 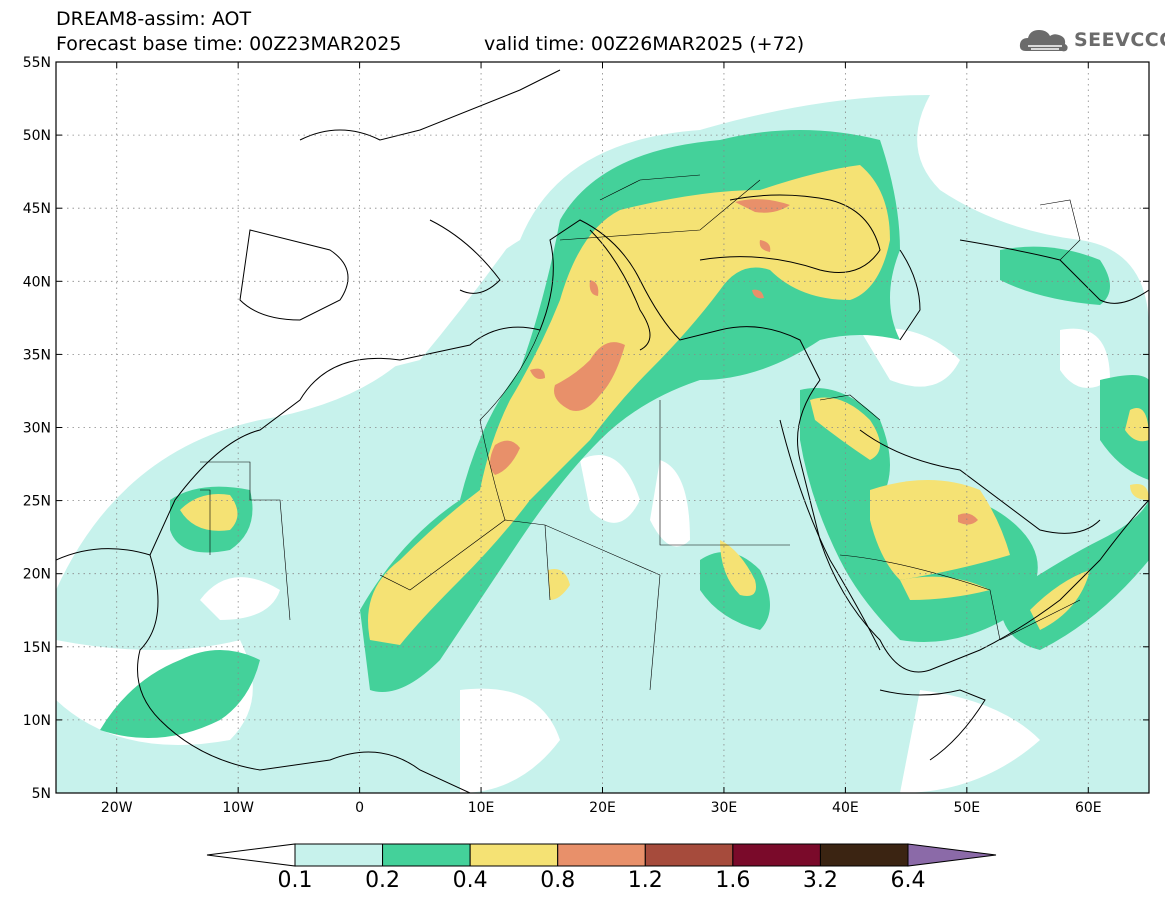 What do you see at coordinates (470, 880) in the screenshot?
I see `colorbar-tick-label: 0.4` at bounding box center [470, 880].